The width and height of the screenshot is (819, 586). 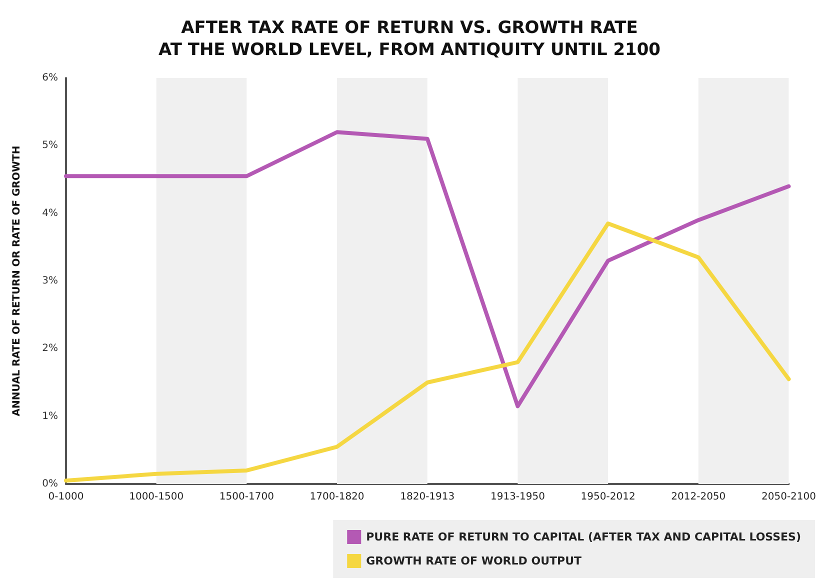 What do you see at coordinates (698, 497) in the screenshot?
I see `x-tick-label: 2012-2050` at bounding box center [698, 497].